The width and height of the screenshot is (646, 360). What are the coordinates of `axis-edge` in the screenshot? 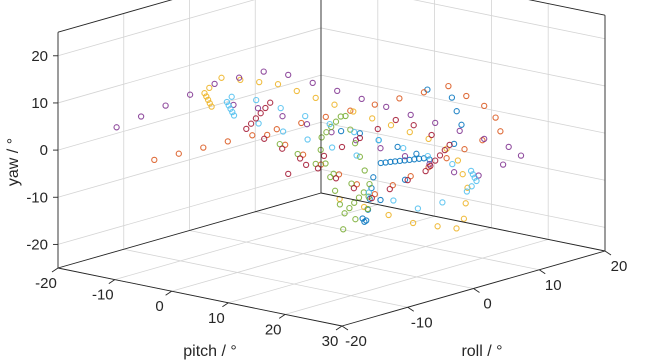 It's located at (200, 297).